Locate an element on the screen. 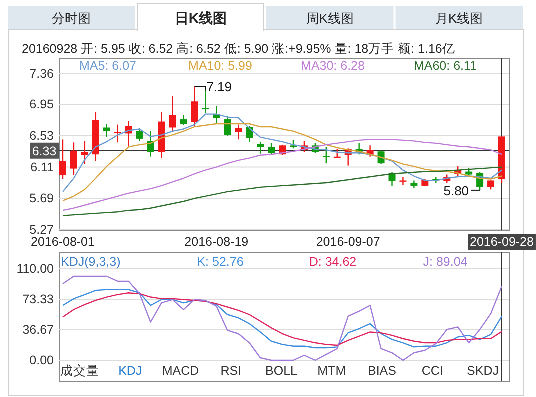  x-tick-label: 2016-09-28 is located at coordinates (502, 242).